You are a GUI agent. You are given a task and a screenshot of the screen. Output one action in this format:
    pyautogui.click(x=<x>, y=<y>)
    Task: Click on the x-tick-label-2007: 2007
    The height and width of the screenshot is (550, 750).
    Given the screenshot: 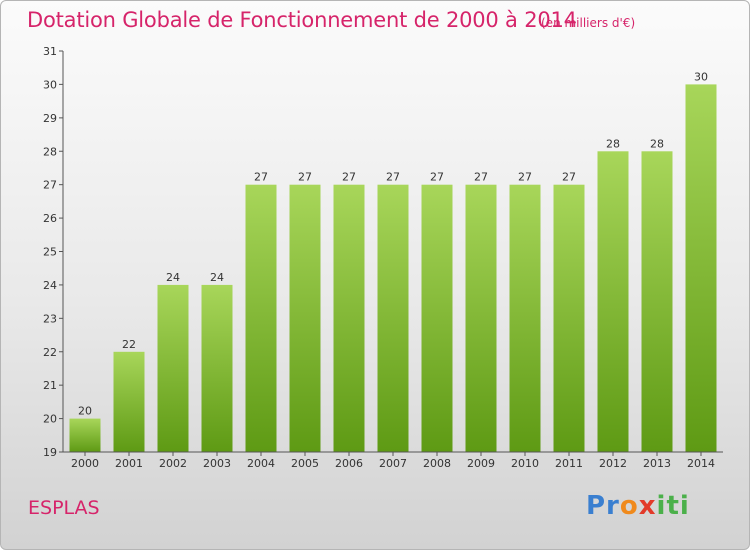 What is the action you would take?
    pyautogui.click(x=393, y=463)
    